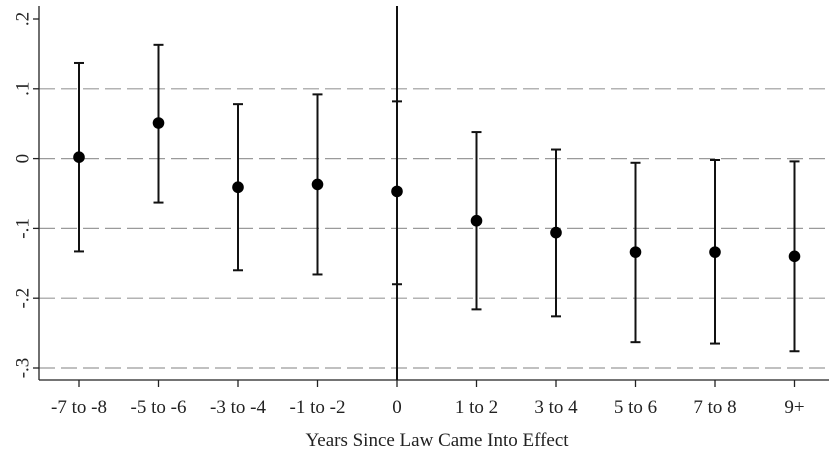  I want to click on y-tick-label: .1, so click(22, 89).